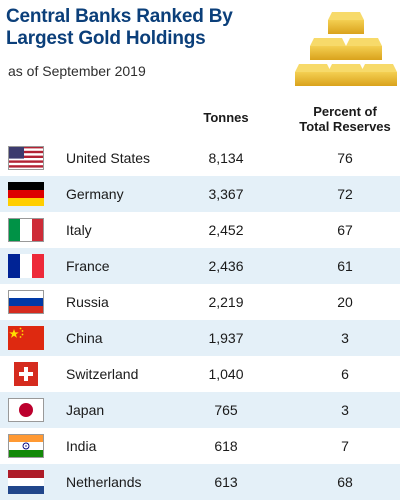 The width and height of the screenshot is (400, 500). Describe the element at coordinates (104, 482) in the screenshot. I see `country-name: Netherlands` at that location.